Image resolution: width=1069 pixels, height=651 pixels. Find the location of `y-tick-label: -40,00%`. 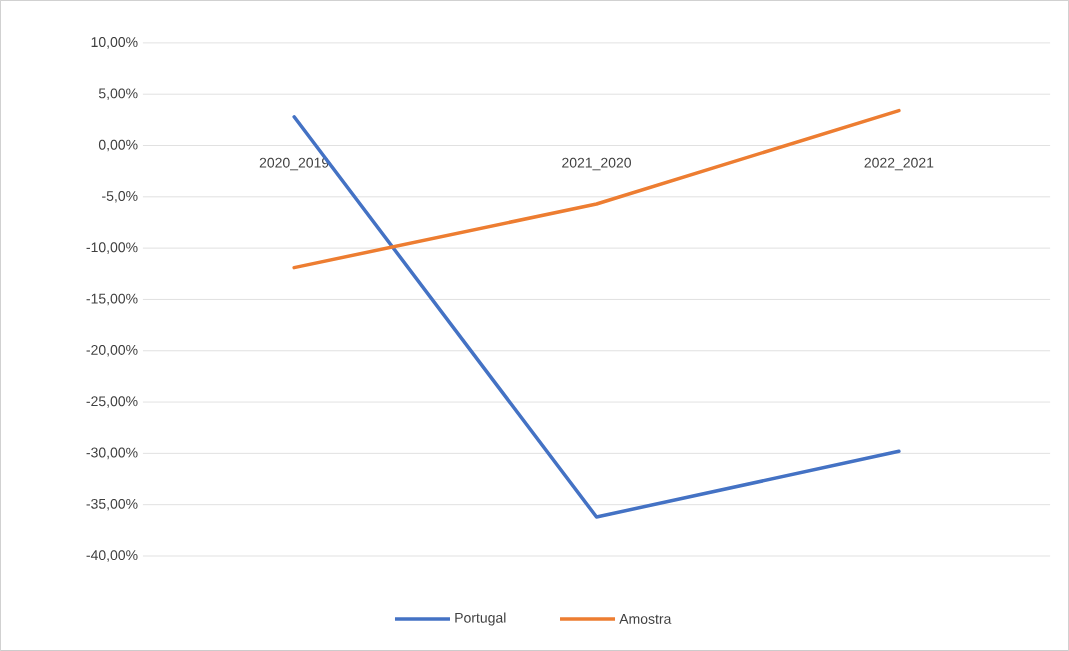

y-tick-label: -40,00% is located at coordinates (112, 556).